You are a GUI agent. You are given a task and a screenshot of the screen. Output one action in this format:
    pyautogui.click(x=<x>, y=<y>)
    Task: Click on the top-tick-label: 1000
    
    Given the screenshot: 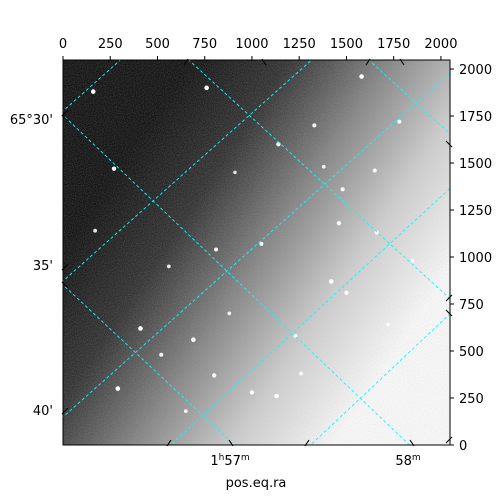 What is the action you would take?
    pyautogui.click(x=251, y=44)
    